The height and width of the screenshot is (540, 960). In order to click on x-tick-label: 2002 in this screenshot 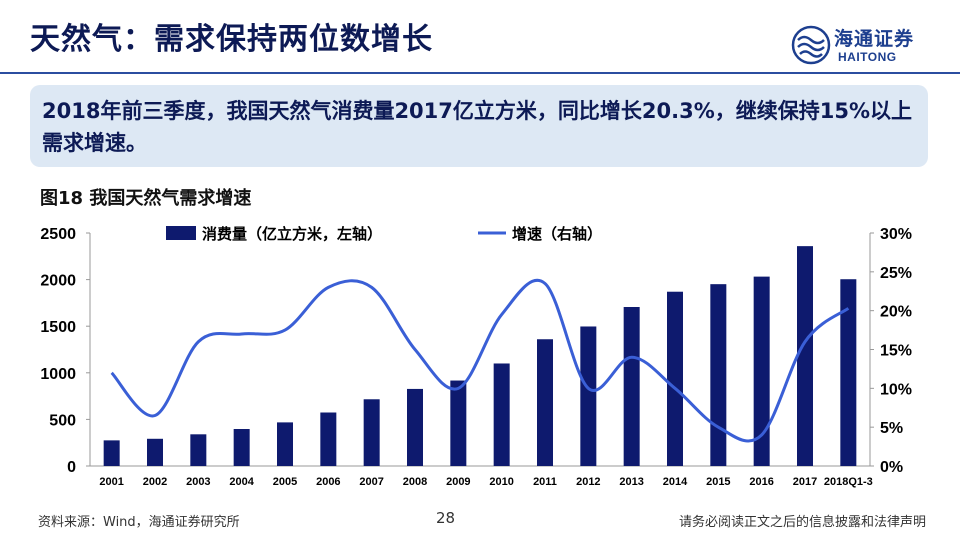, I will do `click(155, 482)`.